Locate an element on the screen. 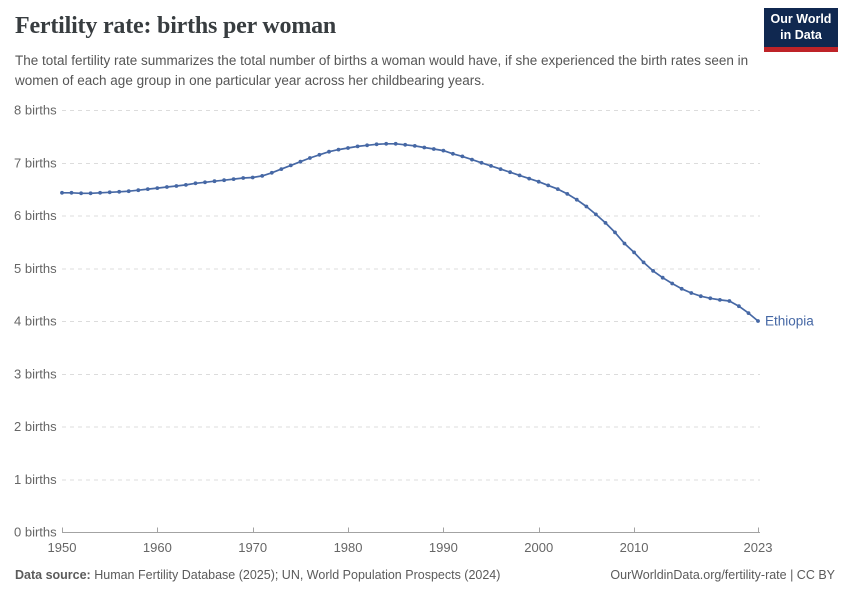  page-title: Fertility rate: births per woman is located at coordinates (176, 26).